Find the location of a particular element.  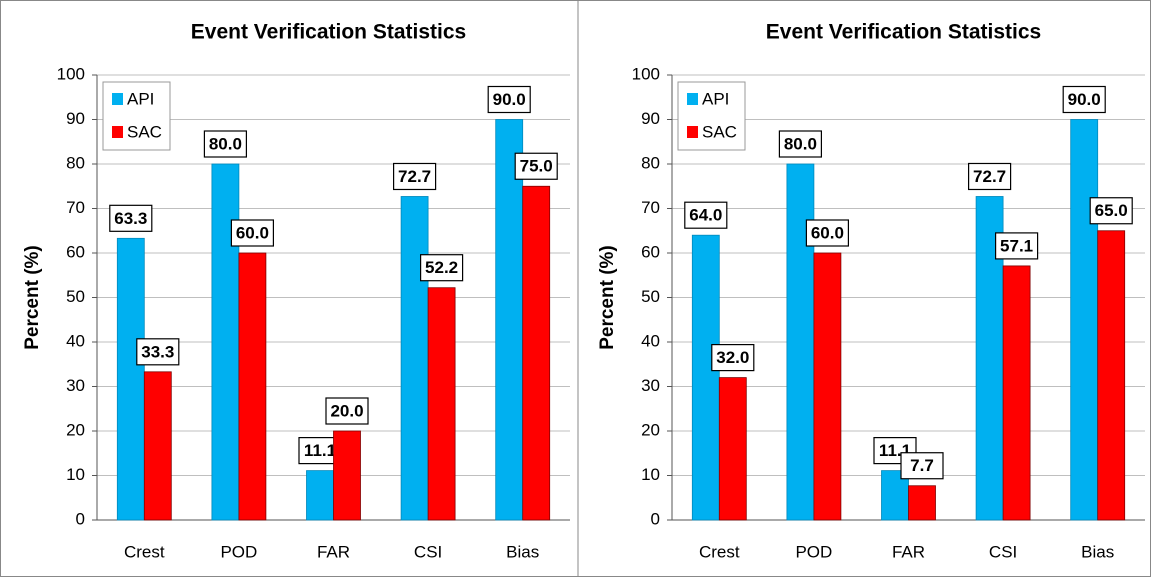

value-label: 20.0 is located at coordinates (346, 410).